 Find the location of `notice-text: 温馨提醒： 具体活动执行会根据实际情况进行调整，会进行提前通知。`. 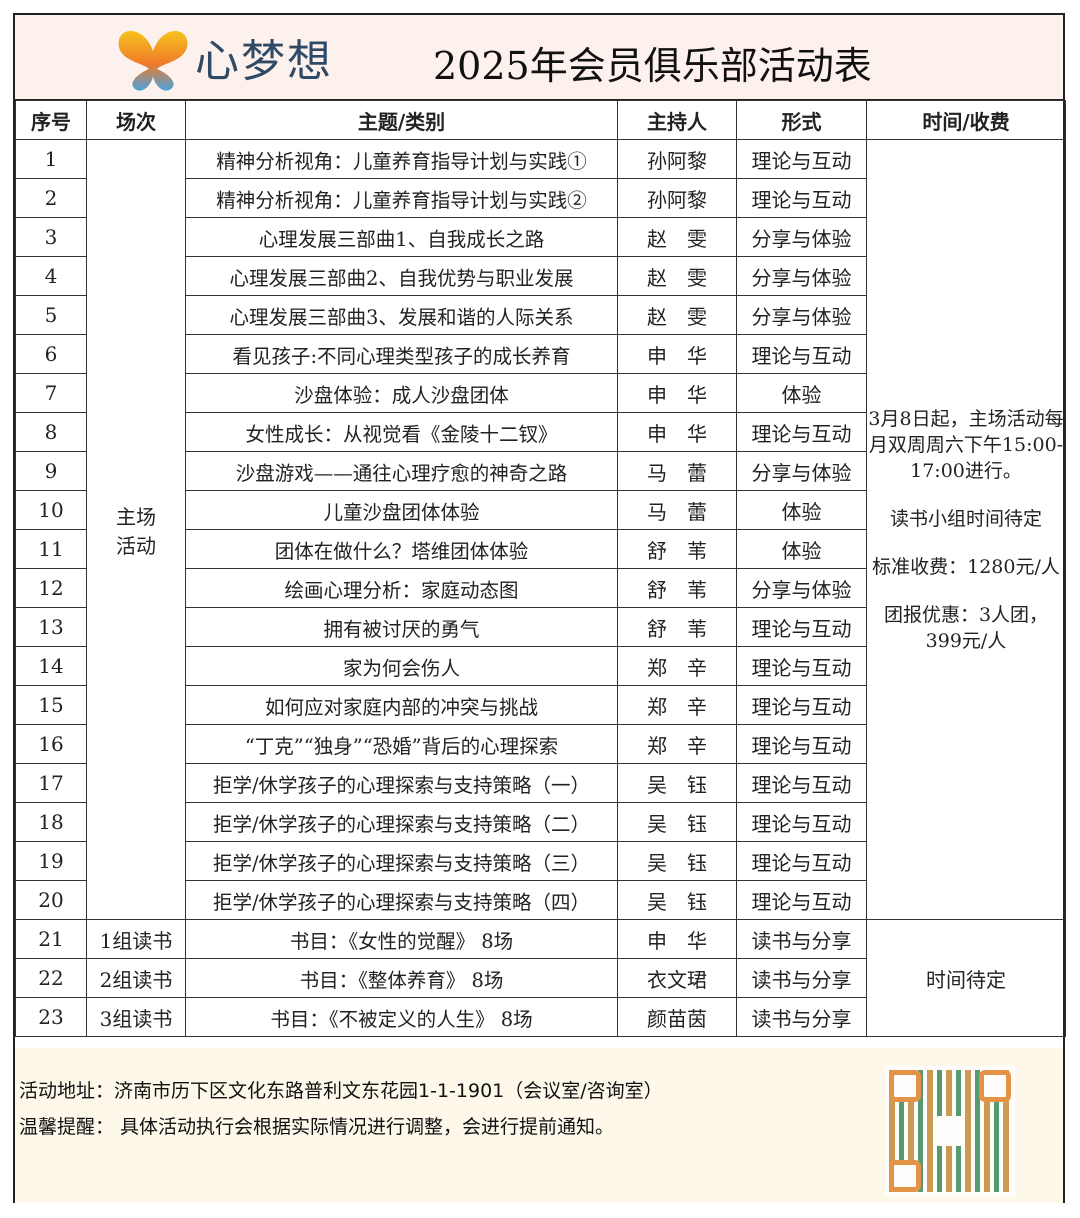

notice-text: 温馨提醒： 具体活动执行会根据实际情况进行调整，会进行提前通知。 is located at coordinates (317, 1127).